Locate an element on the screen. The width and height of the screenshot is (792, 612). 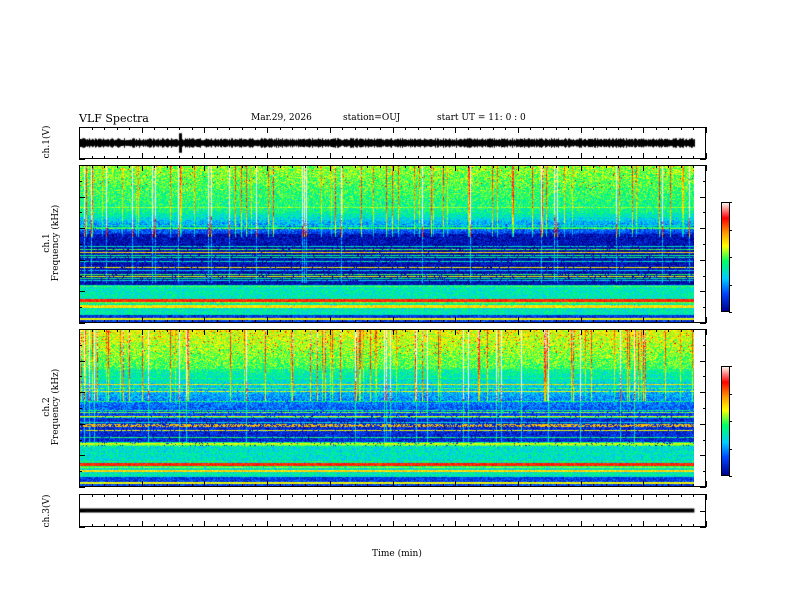
y-tick-mark-ch1-spectrogram is located at coordinates (82, 229).